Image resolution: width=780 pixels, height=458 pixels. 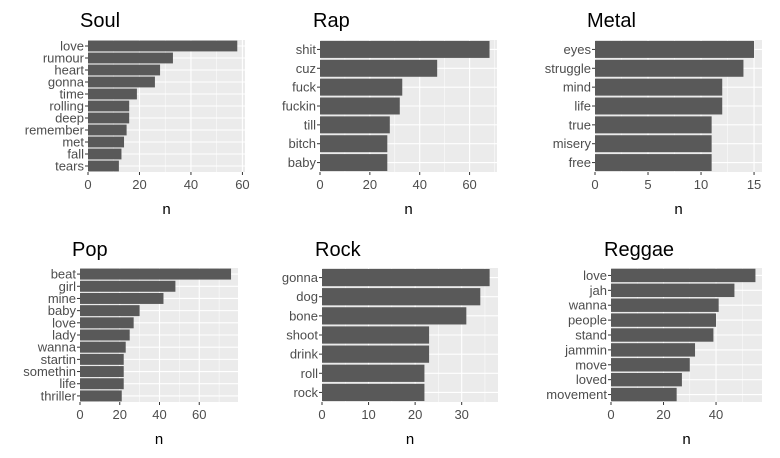 What do you see at coordinates (102, 384) in the screenshot?
I see `bar-pop-life` at bounding box center [102, 384].